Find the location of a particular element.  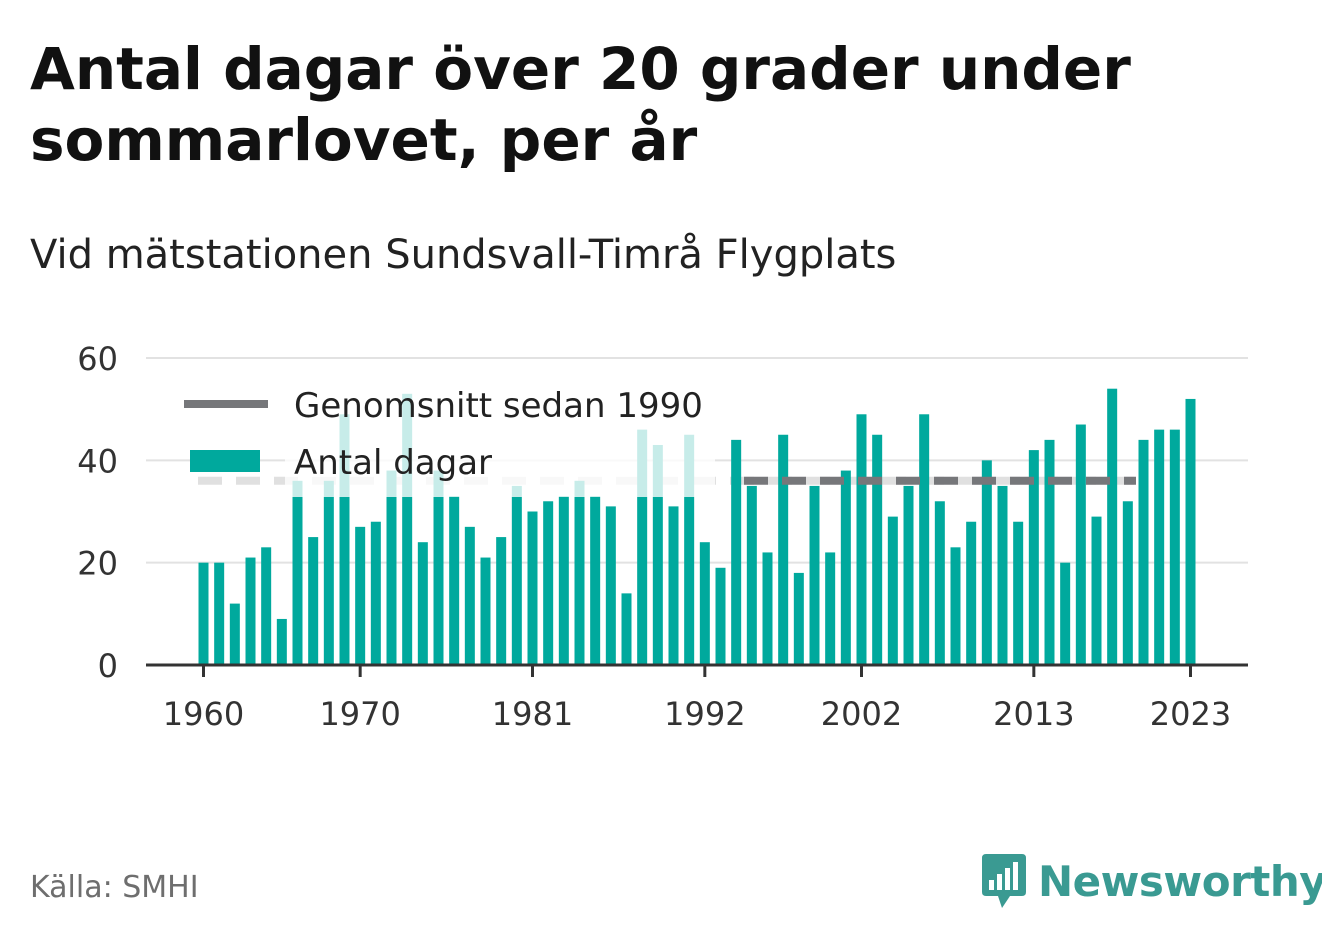

bar-1996 is located at coordinates (767, 608).